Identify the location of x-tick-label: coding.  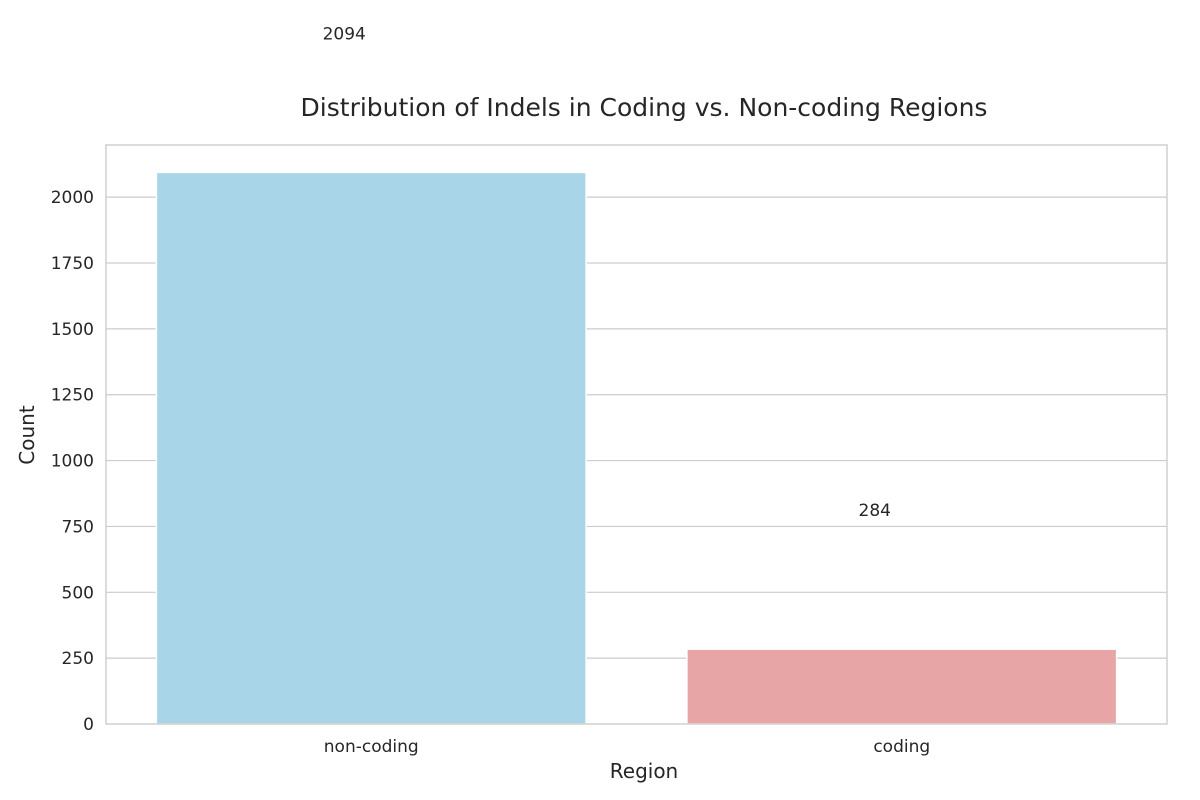
(901, 747).